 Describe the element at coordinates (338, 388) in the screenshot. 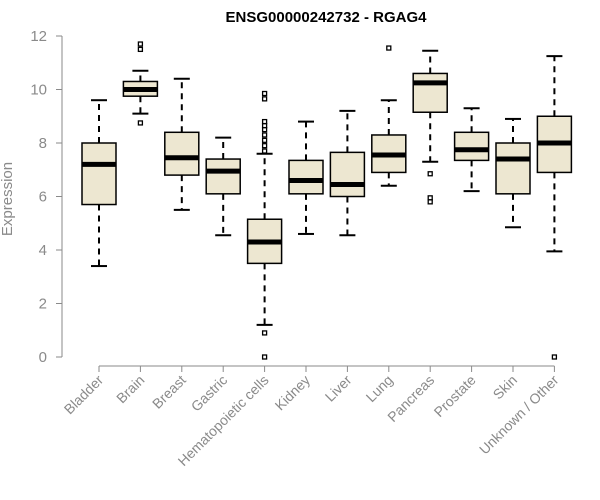

I see `x-tick-label: Liver` at that location.